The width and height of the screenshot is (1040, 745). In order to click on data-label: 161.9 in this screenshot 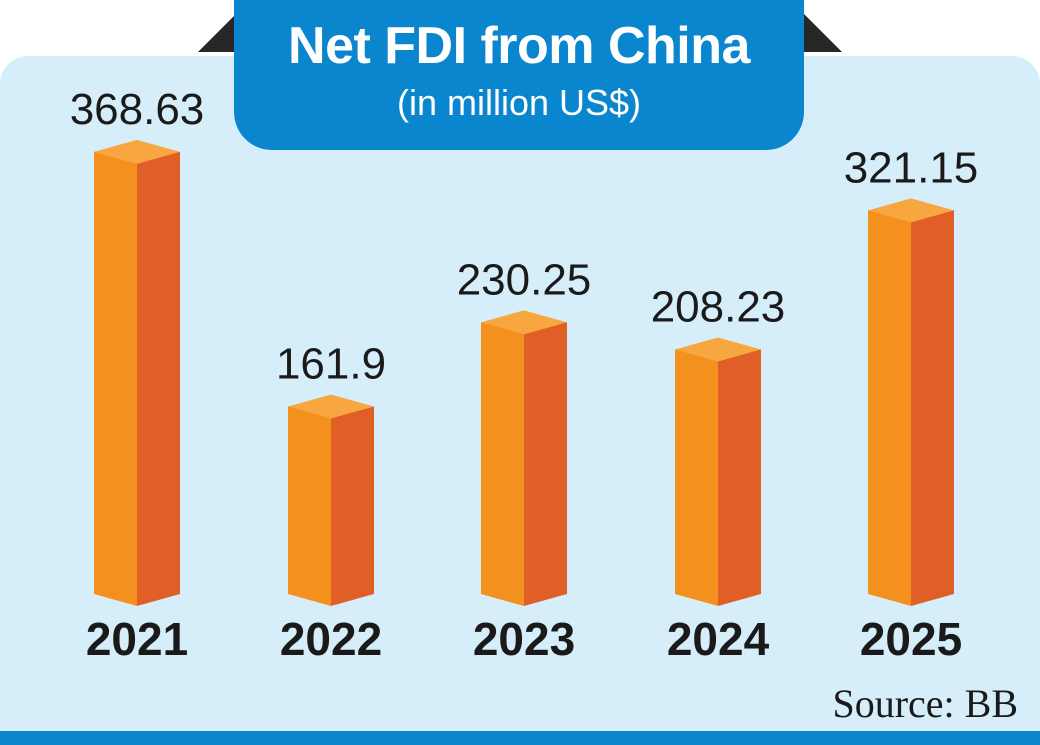, I will do `click(331, 364)`.